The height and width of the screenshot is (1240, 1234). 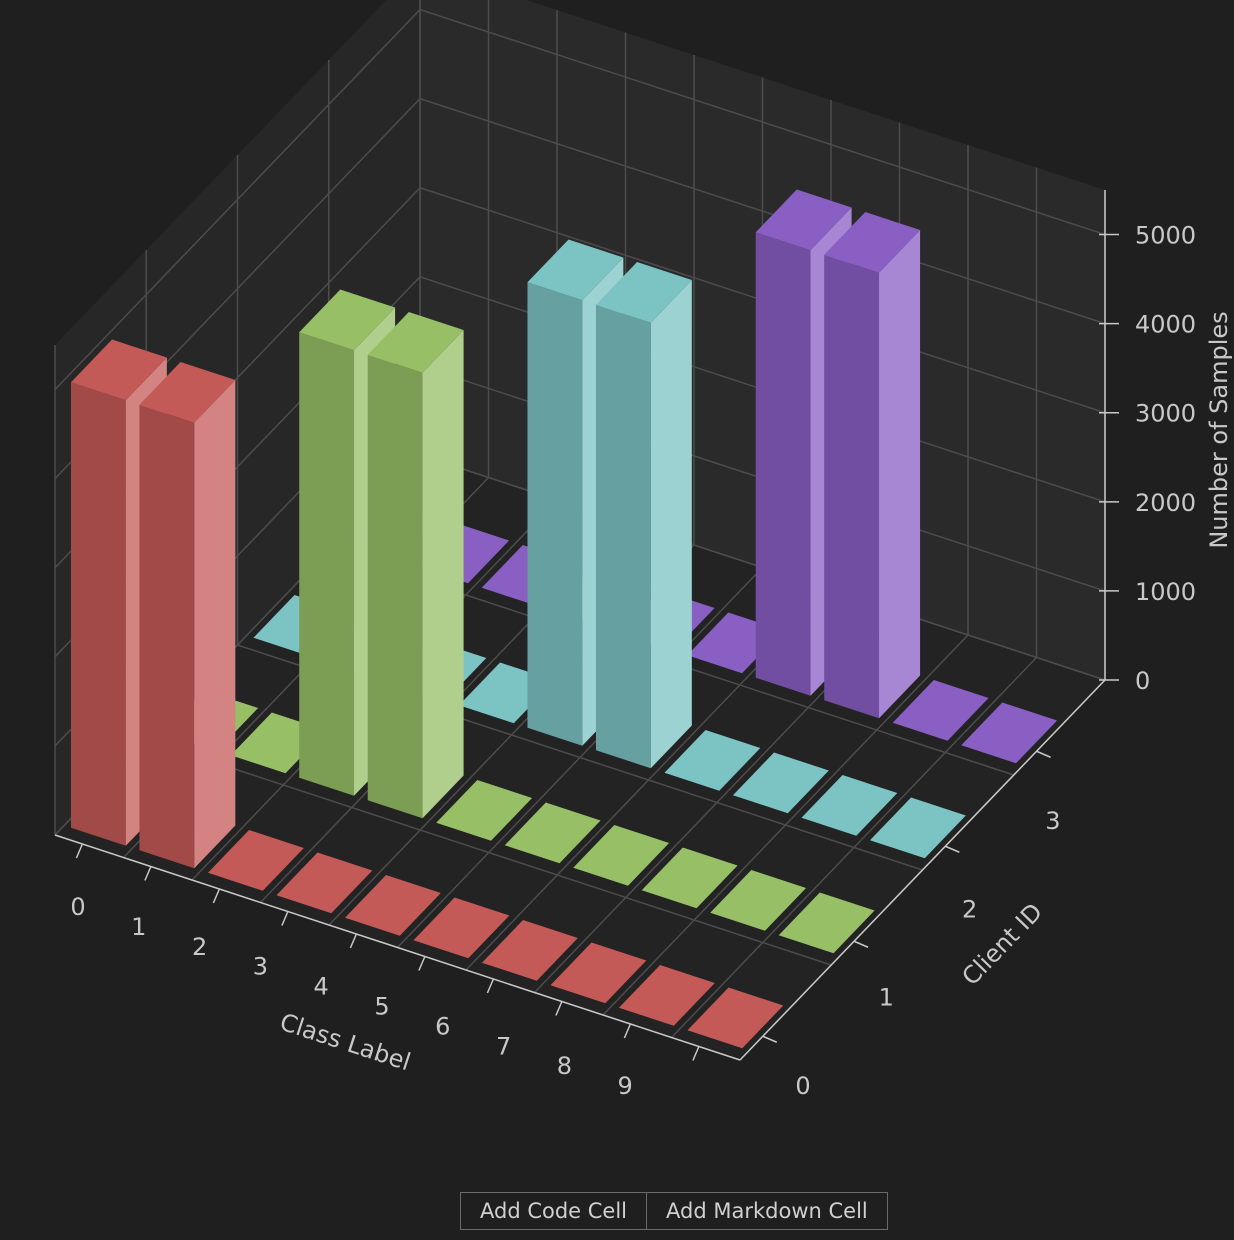 What do you see at coordinates (260, 967) in the screenshot?
I see `x-tick-label: 3` at bounding box center [260, 967].